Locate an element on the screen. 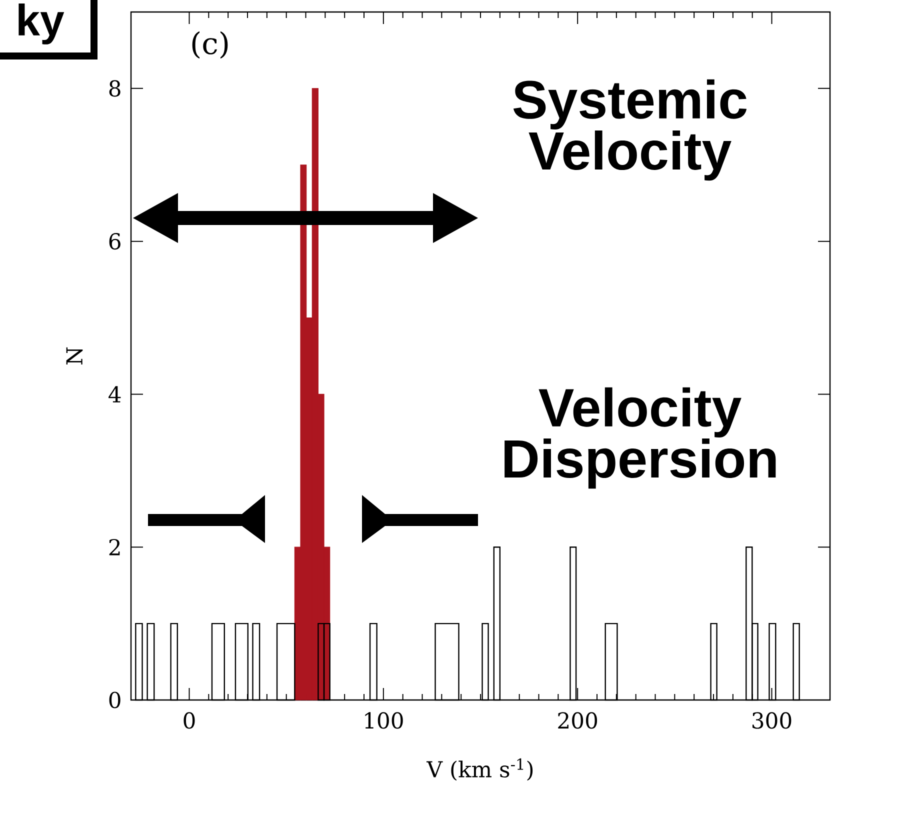 This screenshot has height=834, width=902. x-tick-label: 200 is located at coordinates (578, 720).